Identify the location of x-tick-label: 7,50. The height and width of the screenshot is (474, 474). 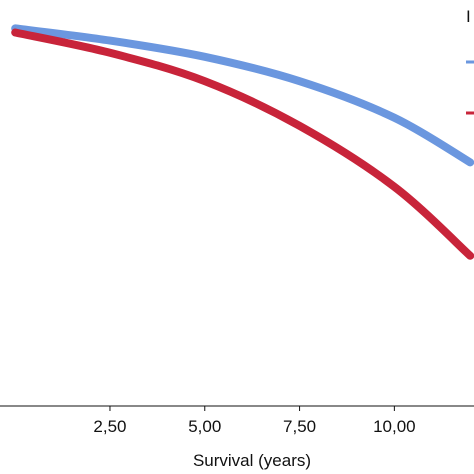
(299, 426).